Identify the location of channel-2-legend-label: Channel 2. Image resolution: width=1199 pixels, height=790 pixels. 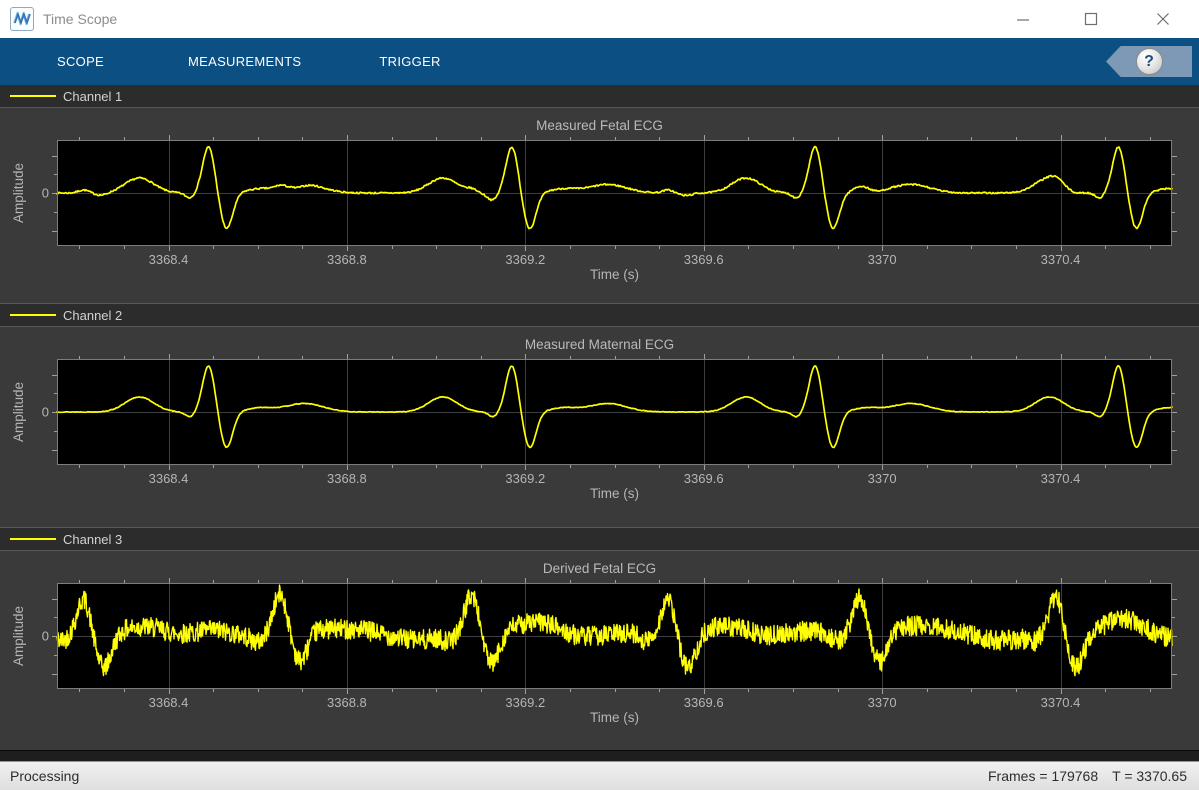
(93, 315).